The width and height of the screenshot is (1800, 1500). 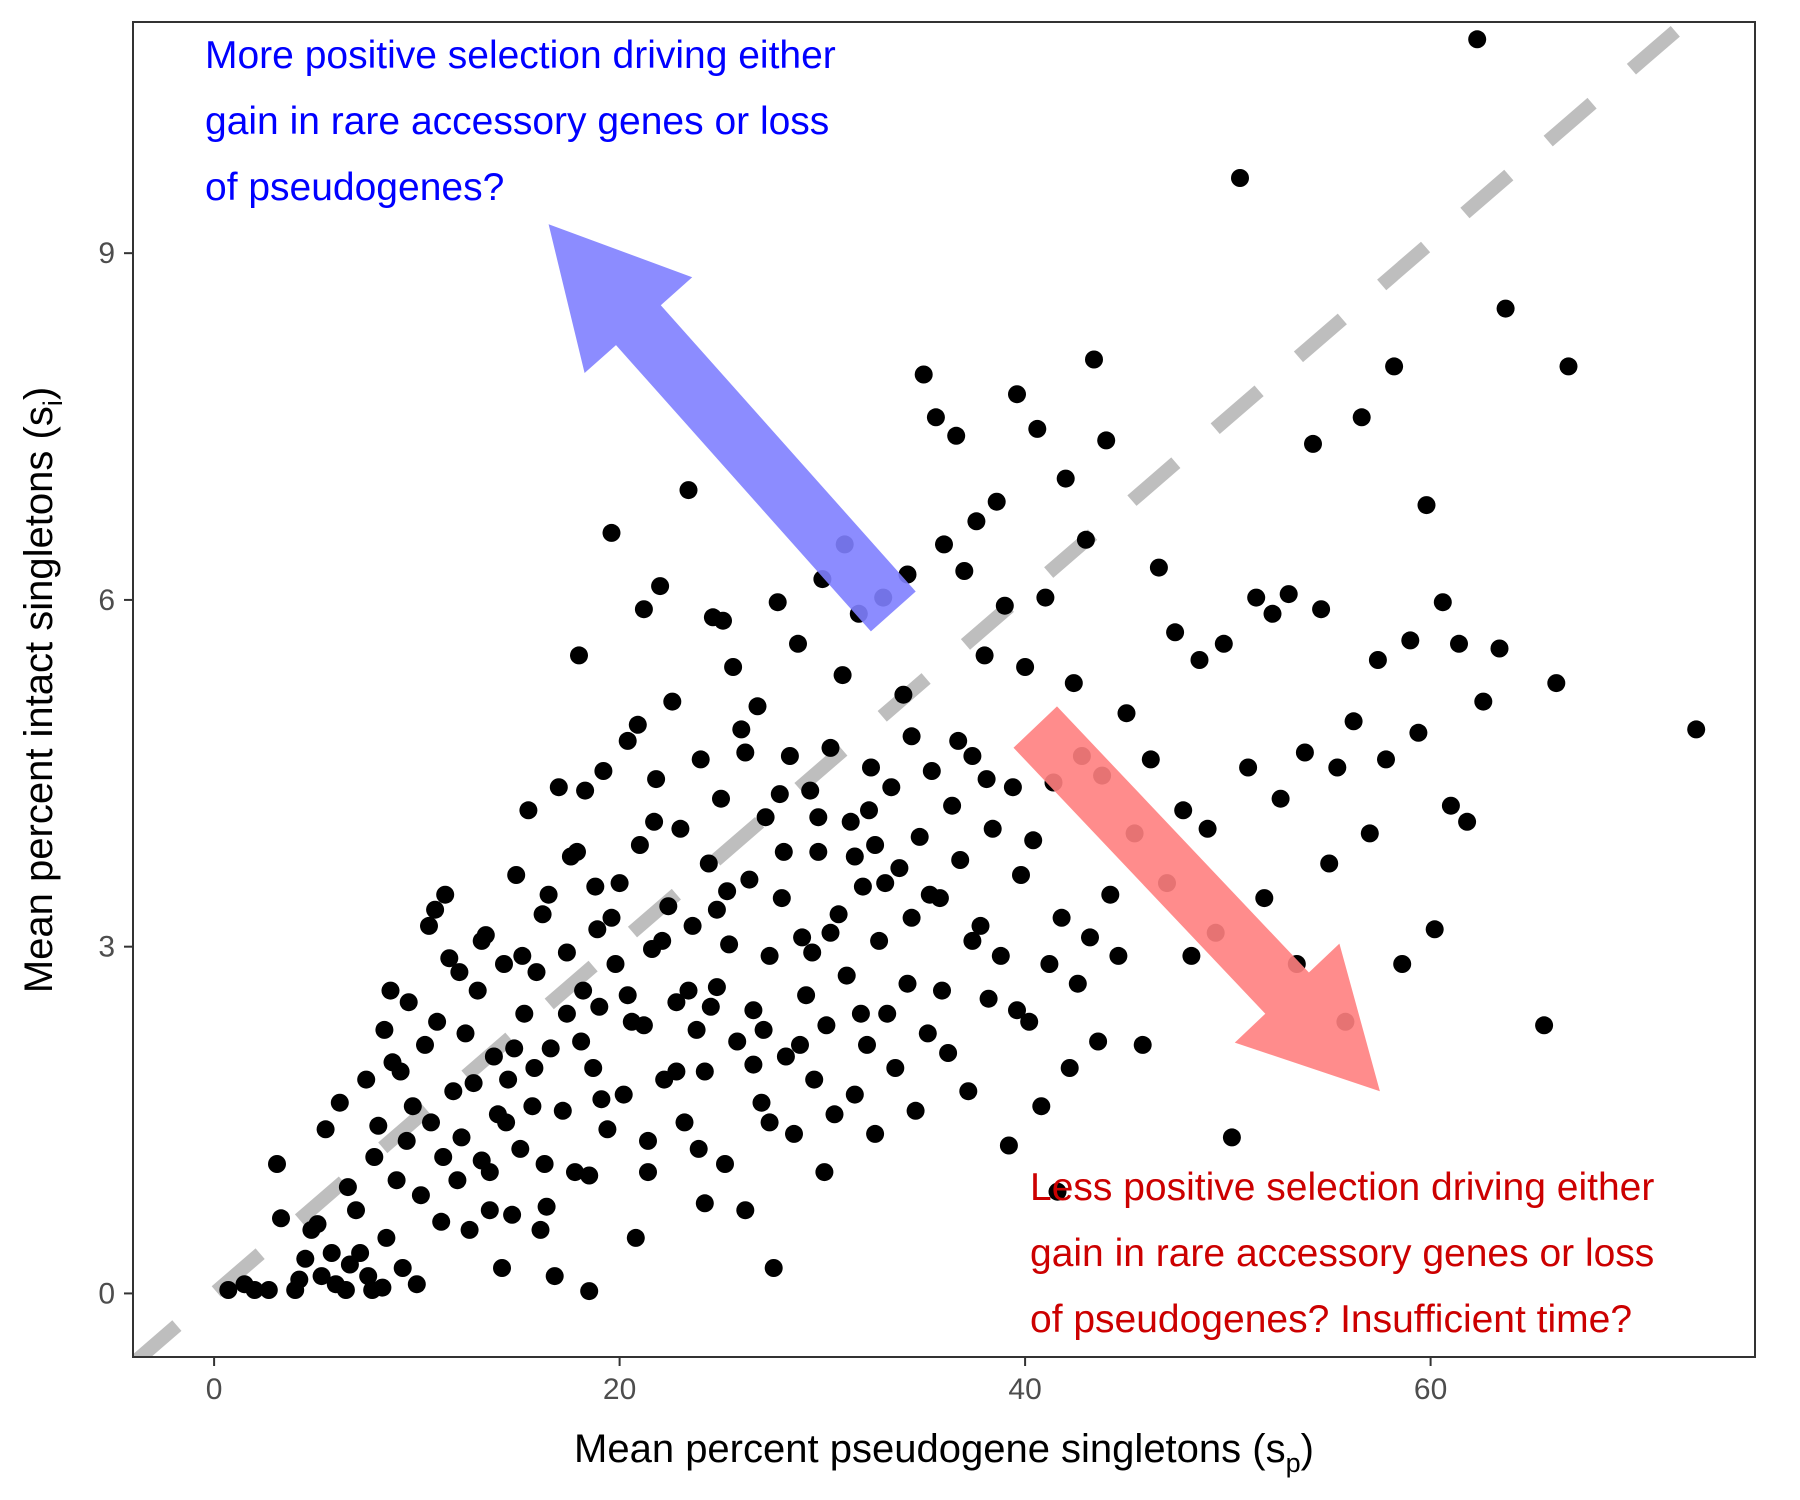 I want to click on annotation-line: gain in rare accessory genes or loss, so click(x=1342, y=1253).